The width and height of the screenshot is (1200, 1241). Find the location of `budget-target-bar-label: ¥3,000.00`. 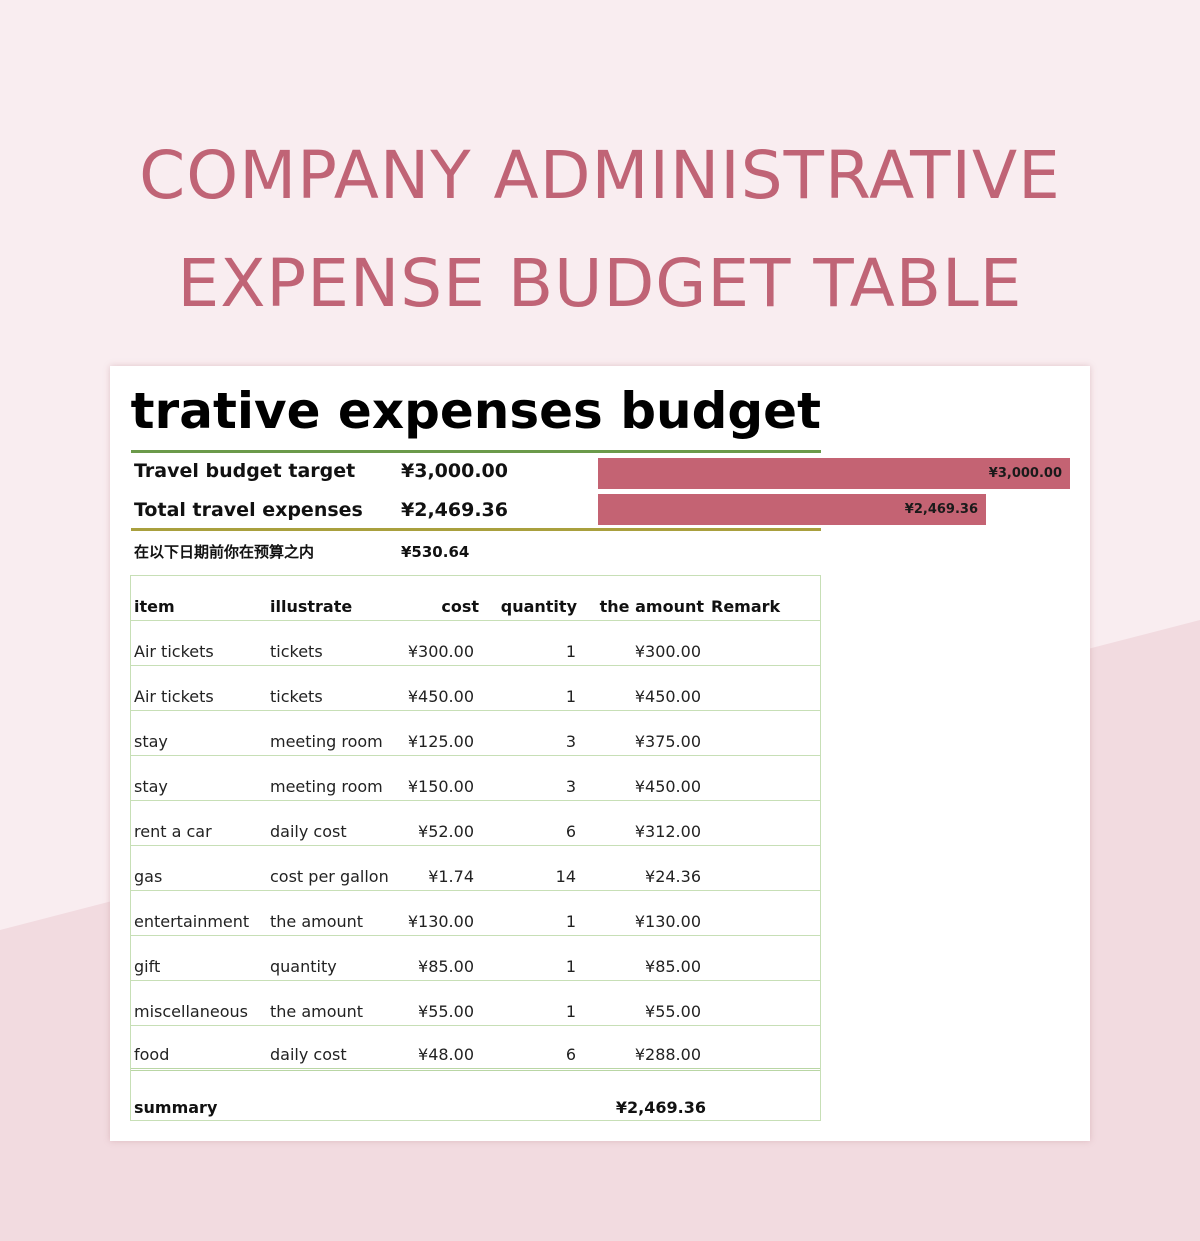

budget-target-bar-label: ¥3,000.00 is located at coordinates (1025, 473).